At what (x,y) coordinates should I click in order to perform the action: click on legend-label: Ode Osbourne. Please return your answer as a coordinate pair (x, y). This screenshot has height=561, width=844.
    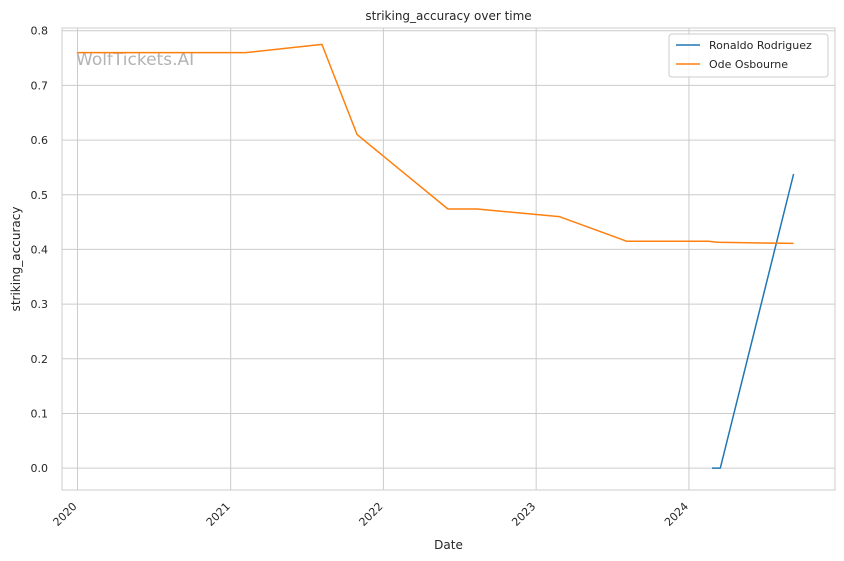
    Looking at the image, I should click on (748, 64).